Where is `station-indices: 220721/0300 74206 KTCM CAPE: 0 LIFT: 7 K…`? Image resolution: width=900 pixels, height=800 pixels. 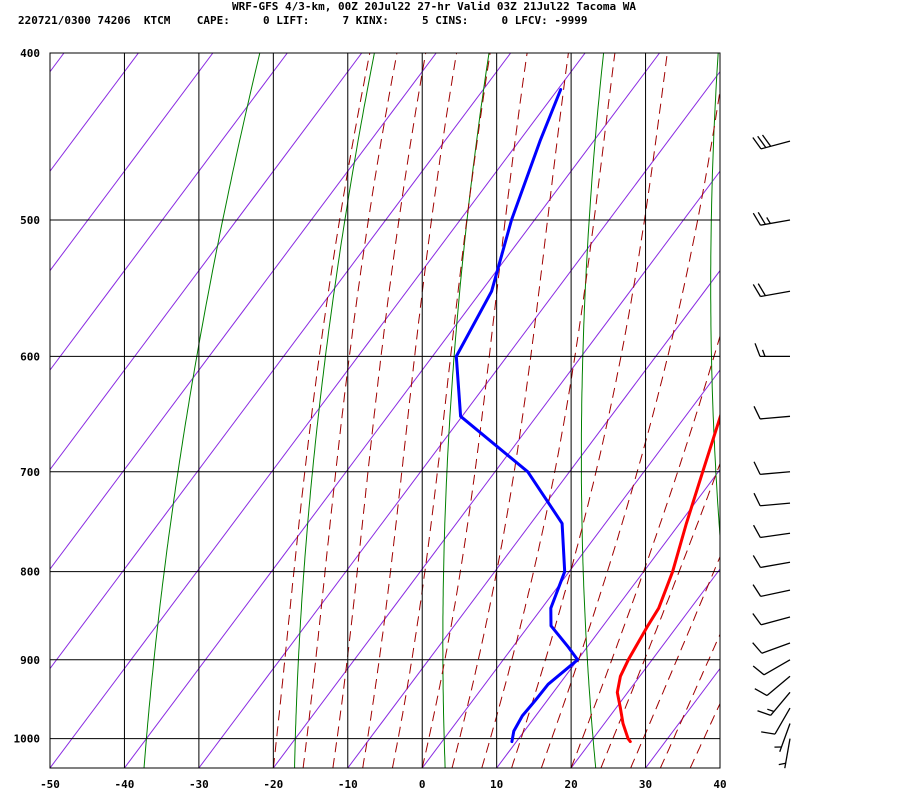 station-indices: 220721/0300 74206 KTCM CAPE: 0 LIFT: 7 K… is located at coordinates (303, 20).